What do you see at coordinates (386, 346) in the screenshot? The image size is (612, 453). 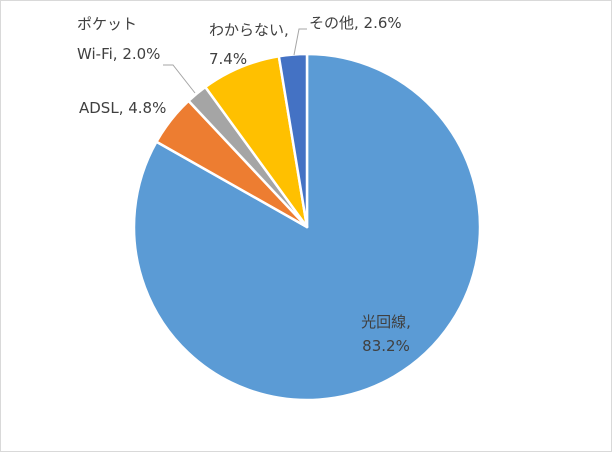 I see `data-label-line: 83.2%` at bounding box center [386, 346].